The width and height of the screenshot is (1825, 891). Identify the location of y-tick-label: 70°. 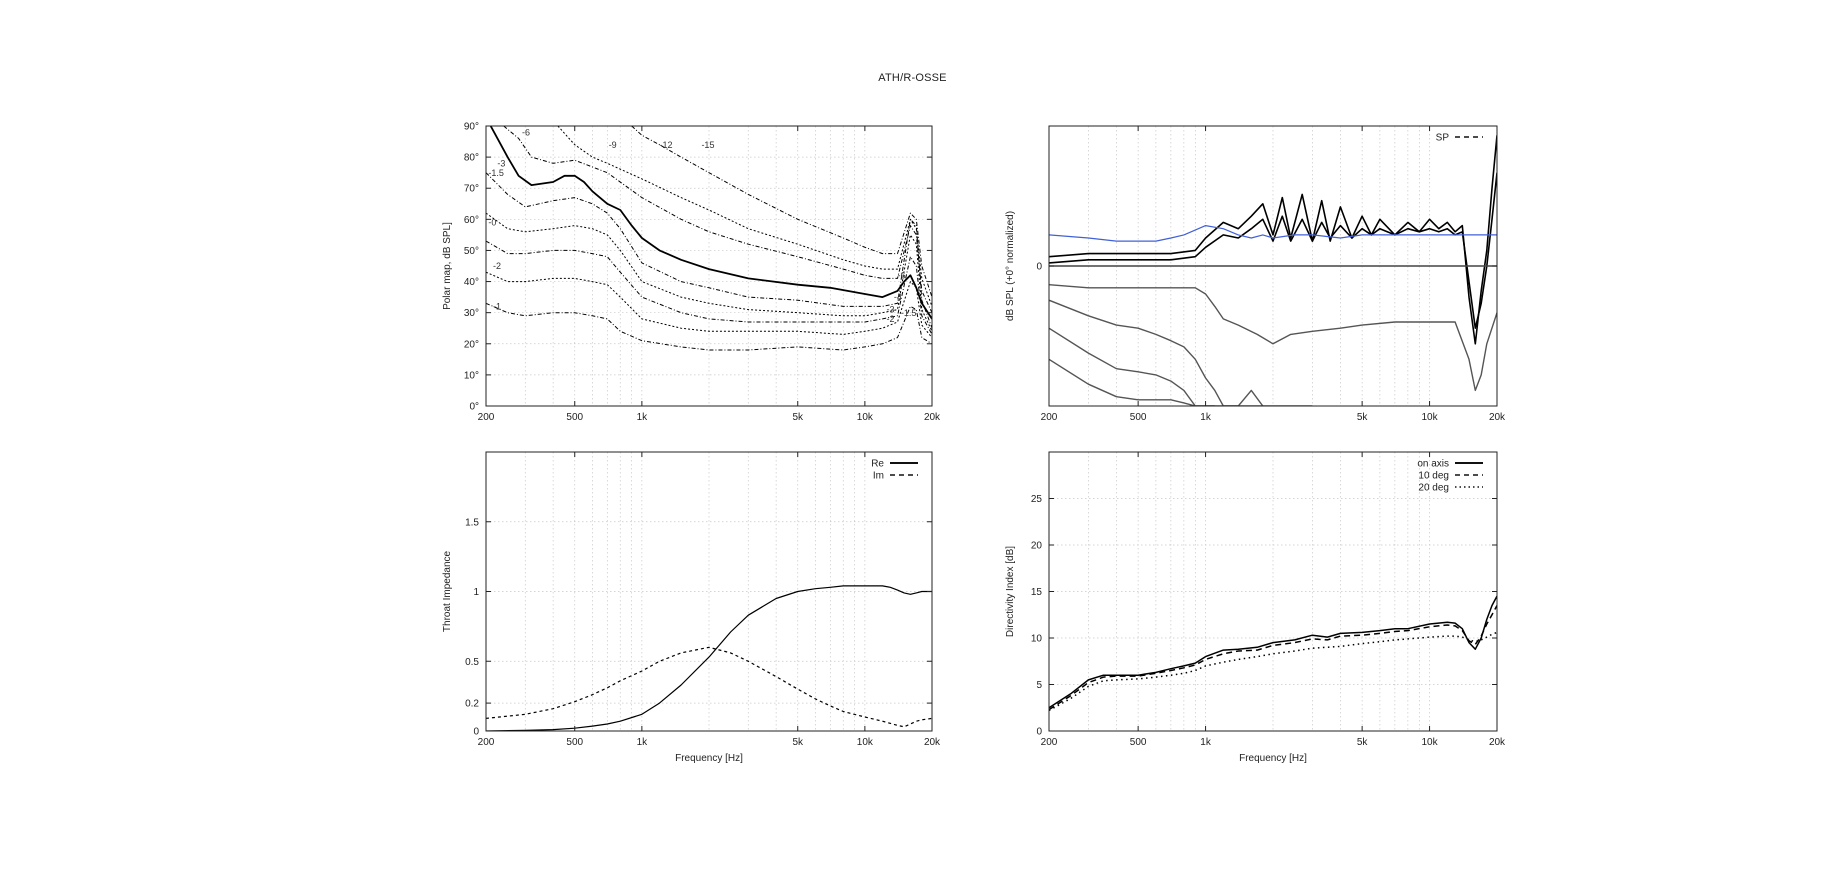
(471, 189).